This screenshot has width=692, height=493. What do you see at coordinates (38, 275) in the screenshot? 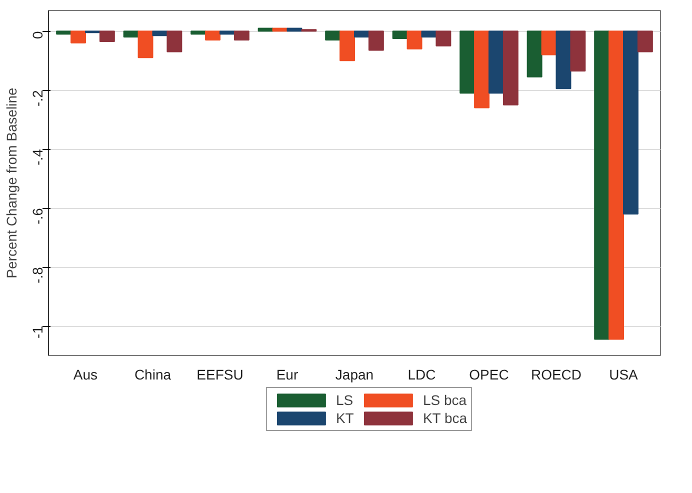
I see `y-tick-label: -.8` at bounding box center [38, 275].